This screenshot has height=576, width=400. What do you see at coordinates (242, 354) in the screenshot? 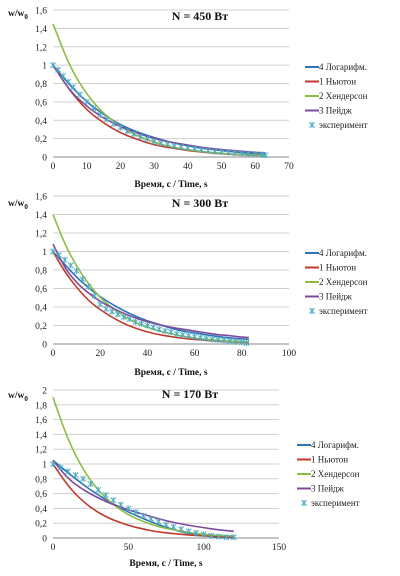
I see `x-tick-label: 80` at bounding box center [242, 354].